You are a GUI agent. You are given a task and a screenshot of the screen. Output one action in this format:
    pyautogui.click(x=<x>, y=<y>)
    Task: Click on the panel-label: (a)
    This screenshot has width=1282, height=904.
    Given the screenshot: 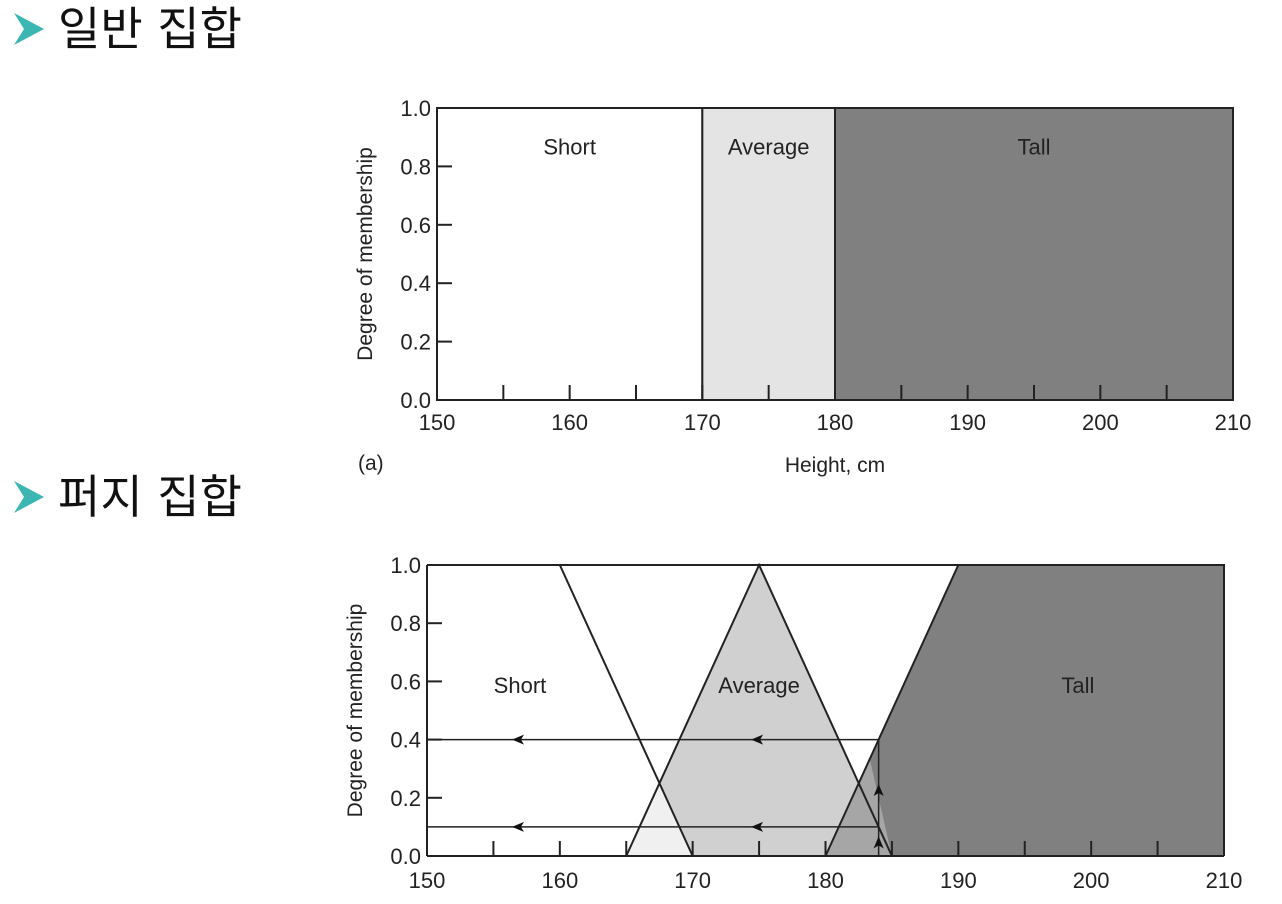 What is the action you would take?
    pyautogui.click(x=371, y=463)
    